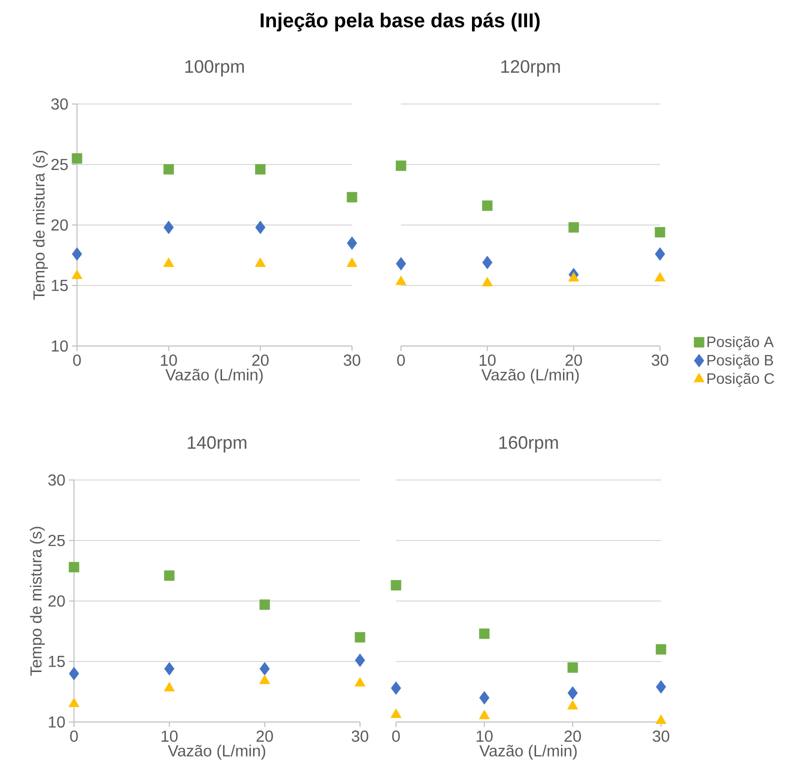  Describe the element at coordinates (214, 68) in the screenshot. I see `chart-subtitle: 100rpm` at that location.